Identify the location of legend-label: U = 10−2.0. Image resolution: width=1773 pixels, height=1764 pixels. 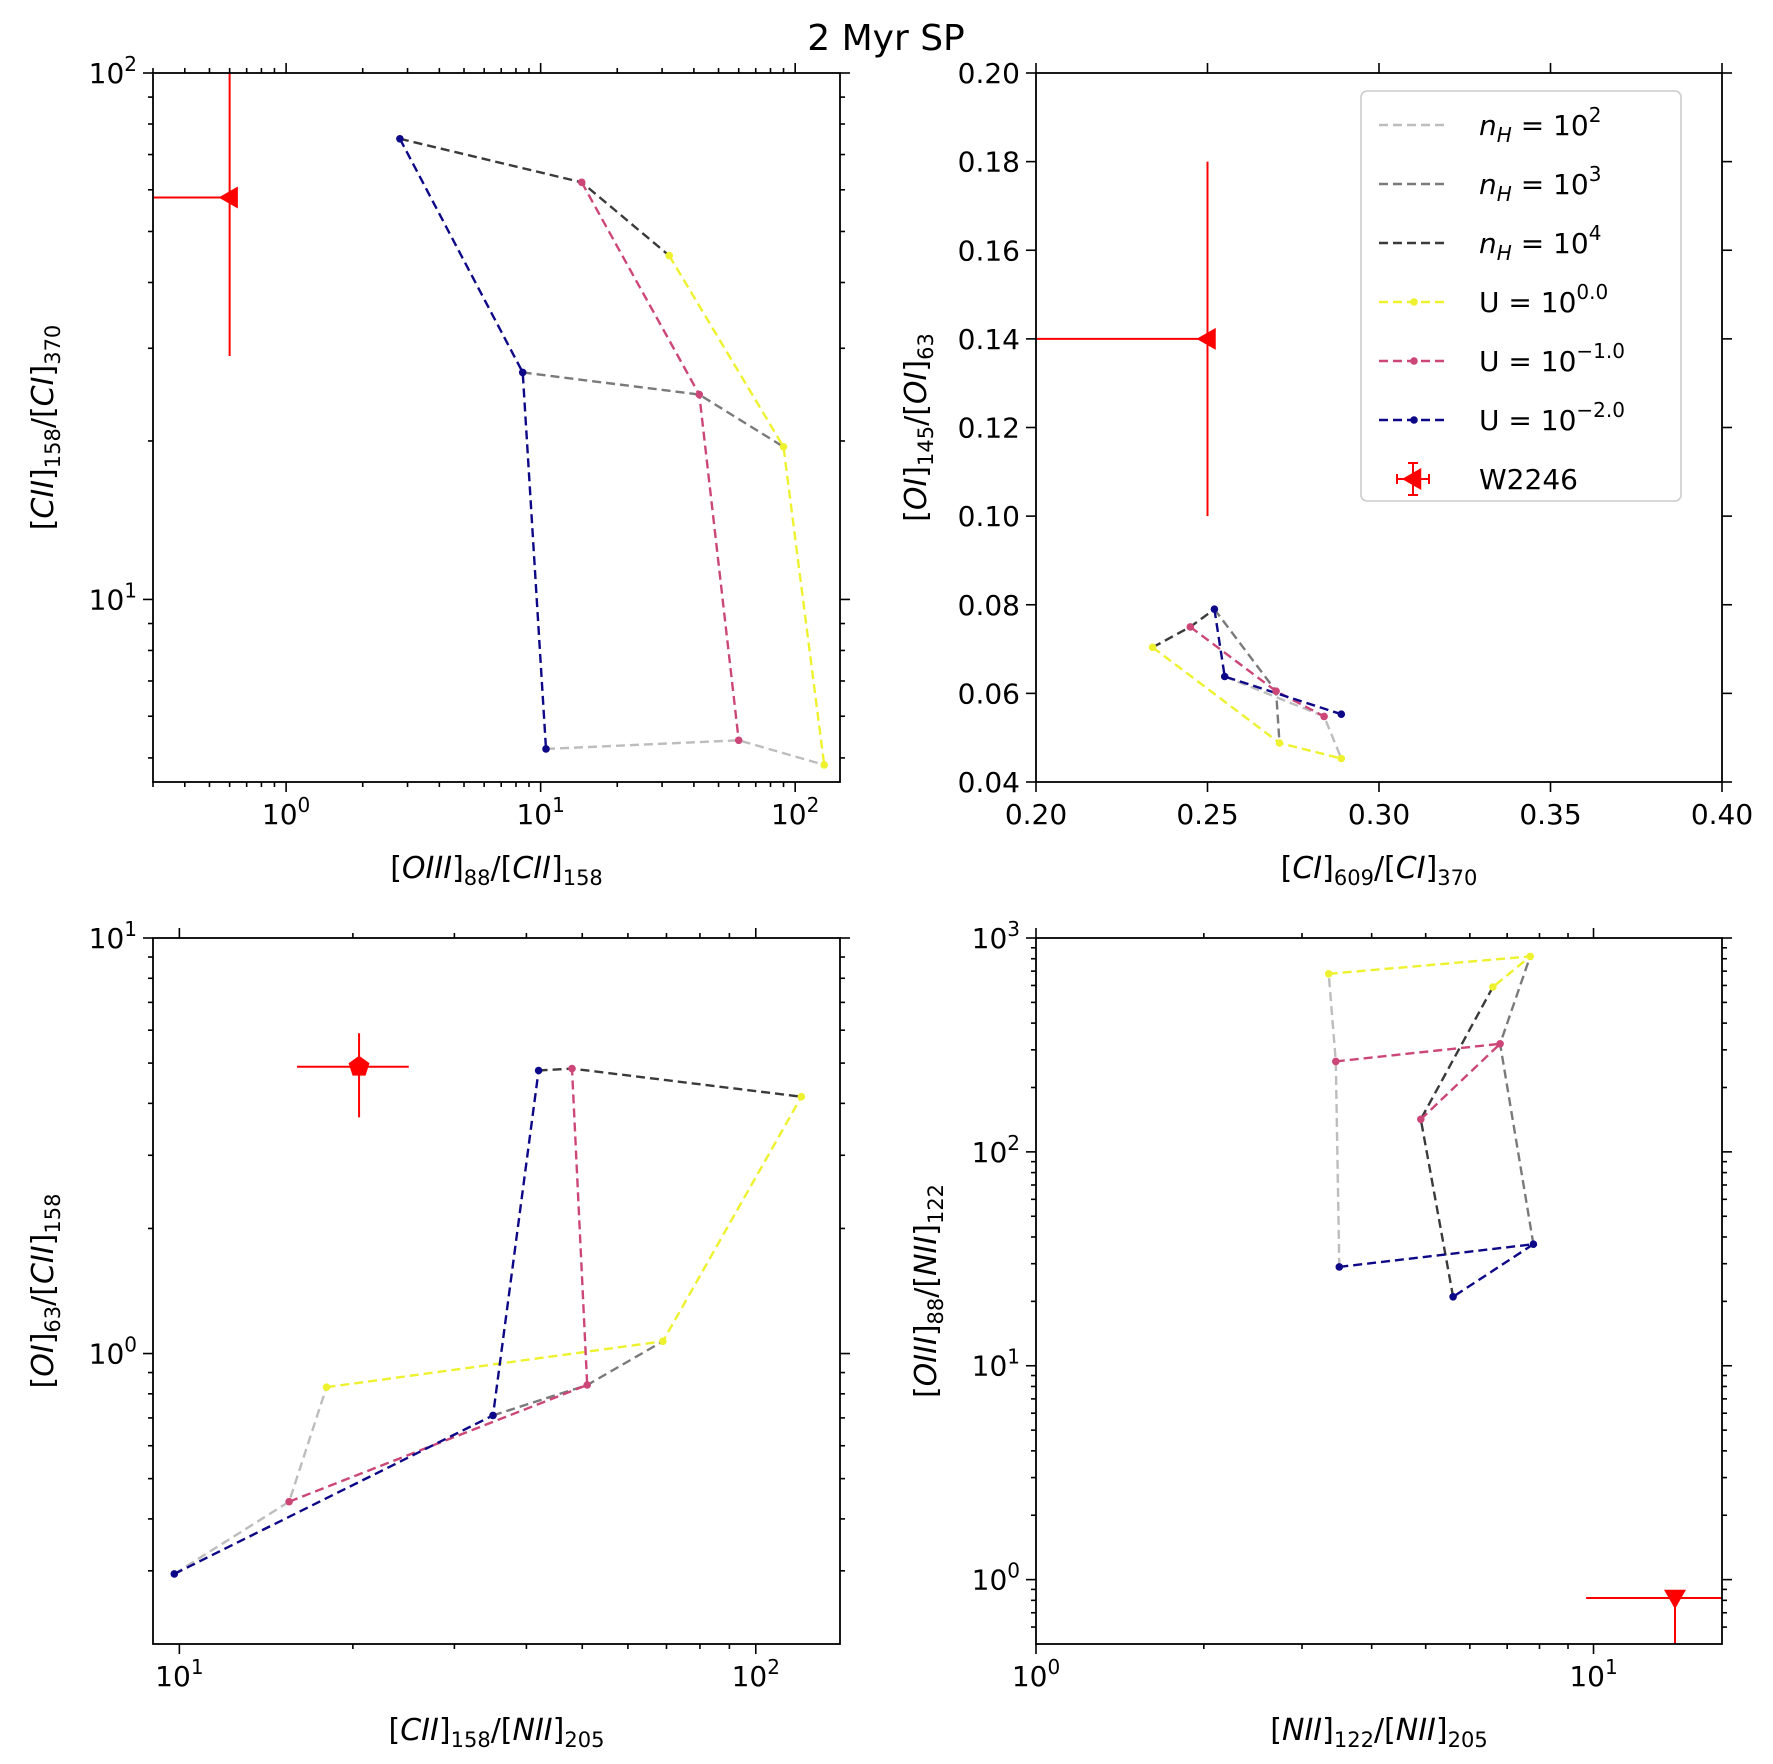
(1552, 417).